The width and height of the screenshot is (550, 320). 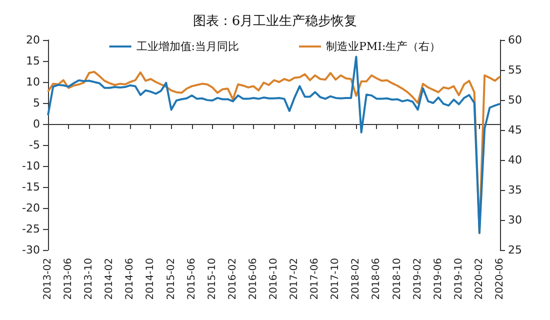 What do you see at coordinates (33, 82) in the screenshot?
I see `y-tick-label: 10` at bounding box center [33, 82].